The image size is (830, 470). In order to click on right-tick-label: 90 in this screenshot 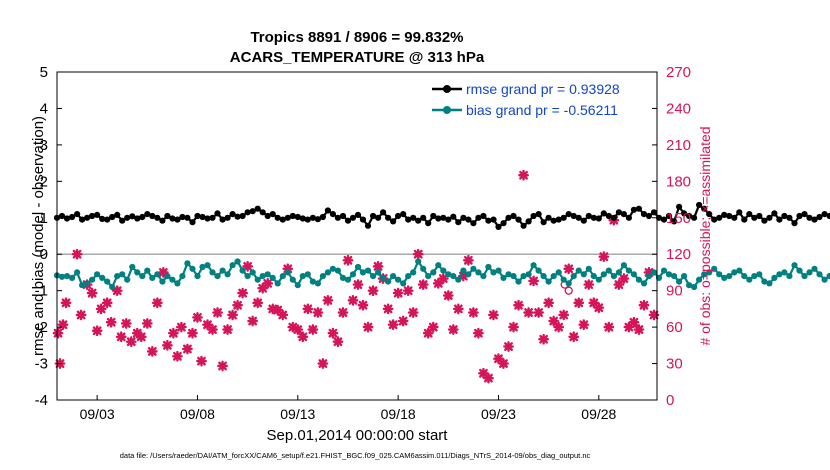, I will do `click(674, 291)`.